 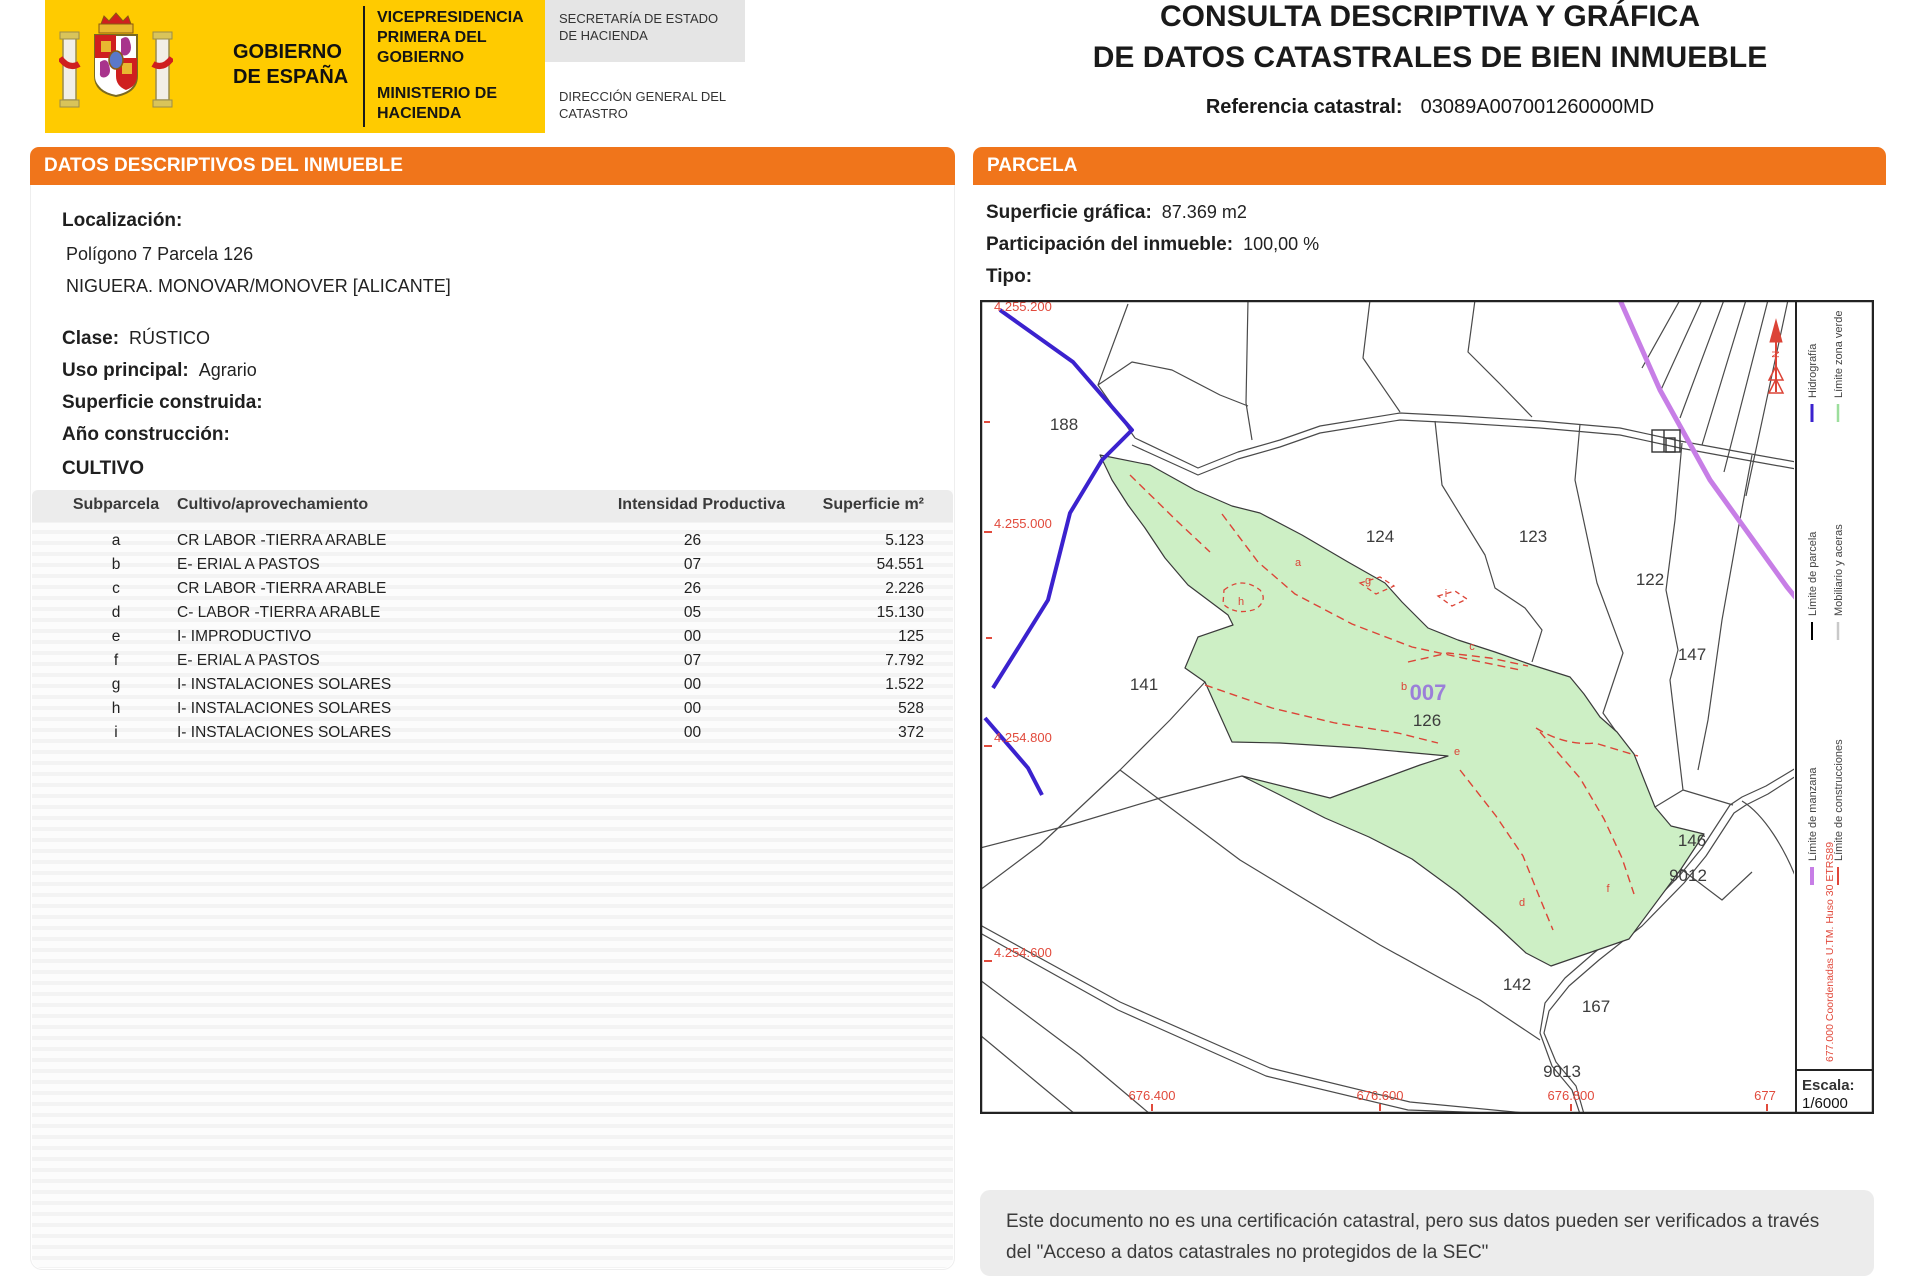 I want to click on svg-text: 9013, so click(x=1562, y=1071).